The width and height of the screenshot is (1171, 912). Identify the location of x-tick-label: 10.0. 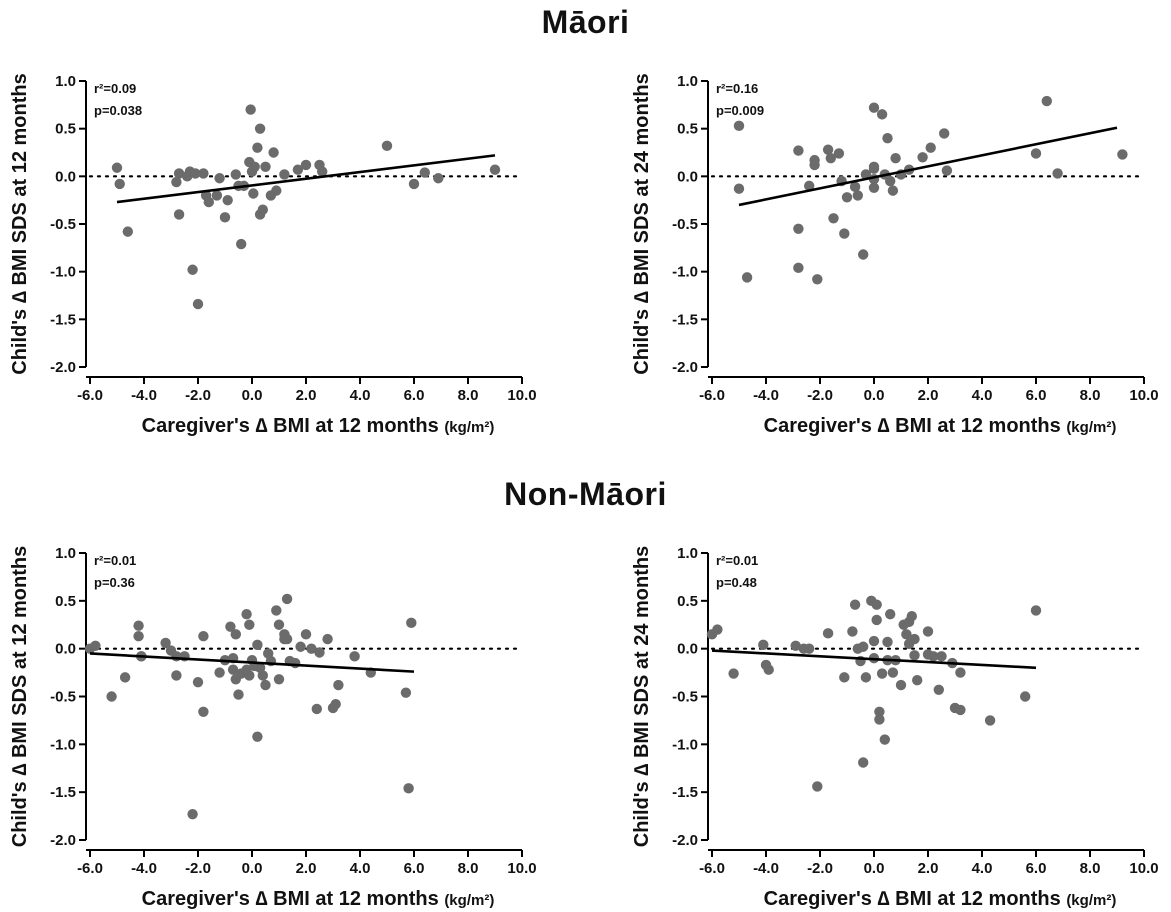
(521, 868).